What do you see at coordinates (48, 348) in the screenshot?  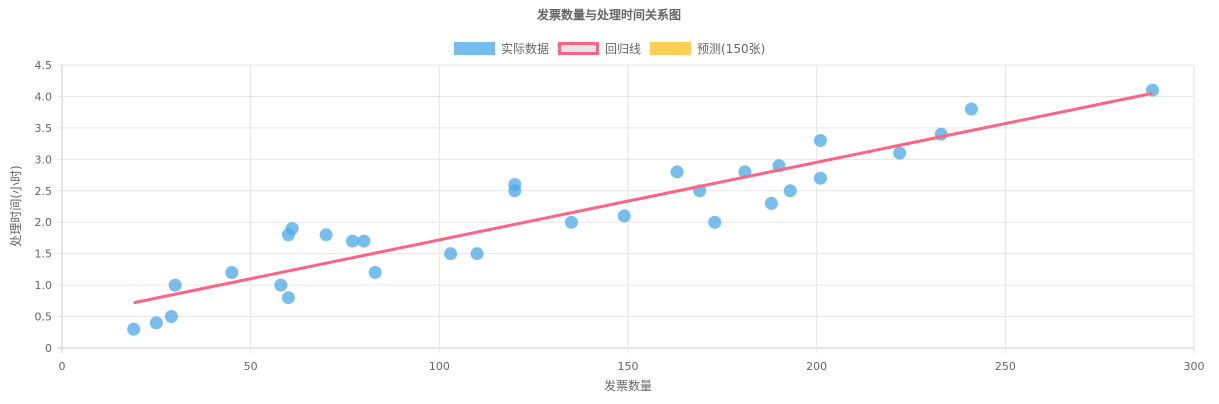 I see `y-tick-label: 0` at bounding box center [48, 348].